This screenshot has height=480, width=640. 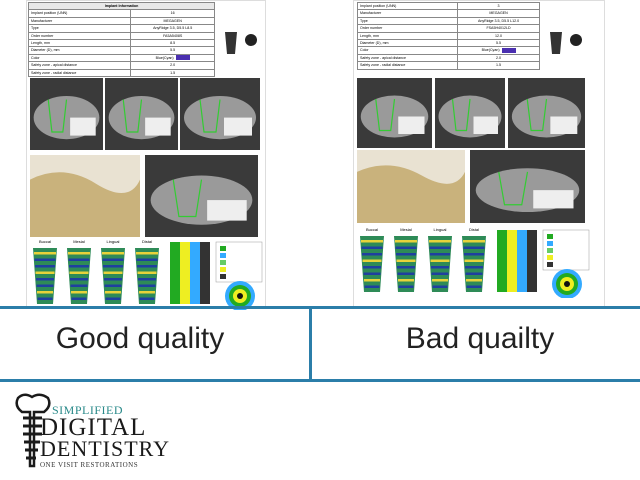 What do you see at coordinates (498, 6) in the screenshot?
I see `value-text: 3` at bounding box center [498, 6].